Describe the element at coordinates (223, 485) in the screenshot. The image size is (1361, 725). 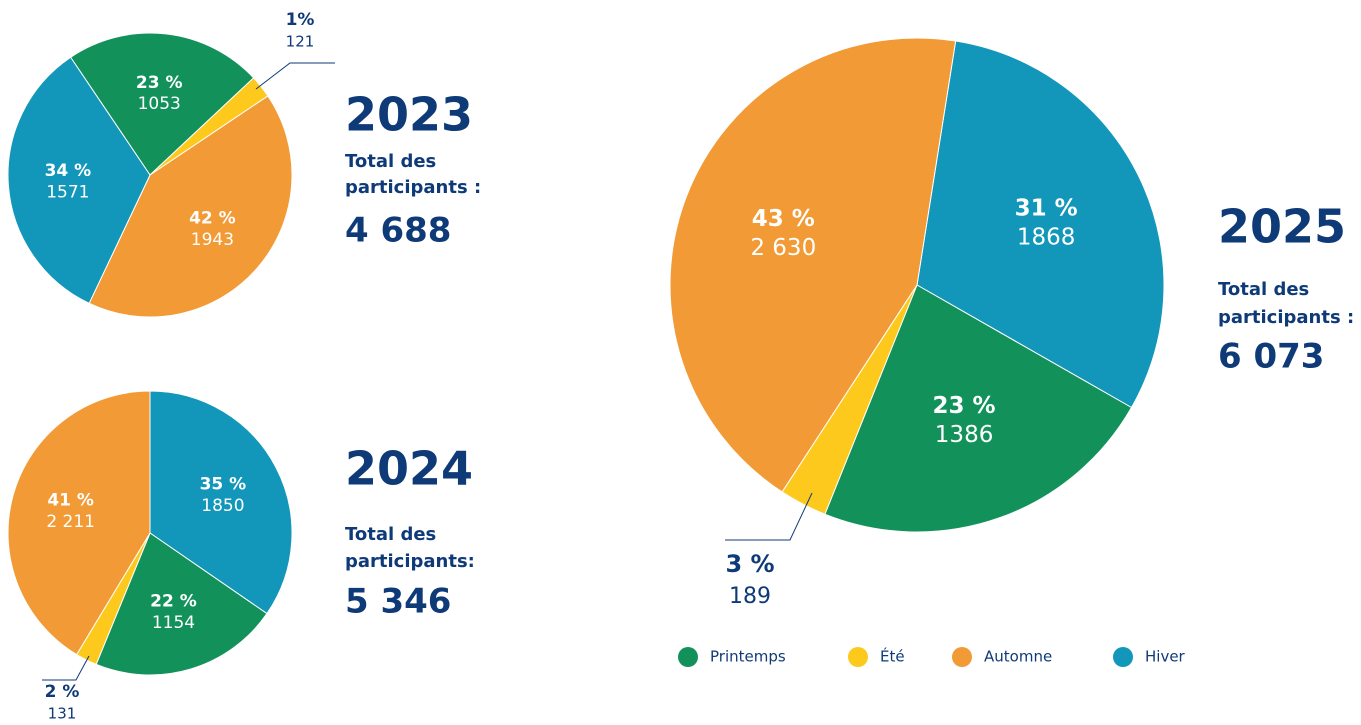
I see `percent-label: 35 %` at that location.